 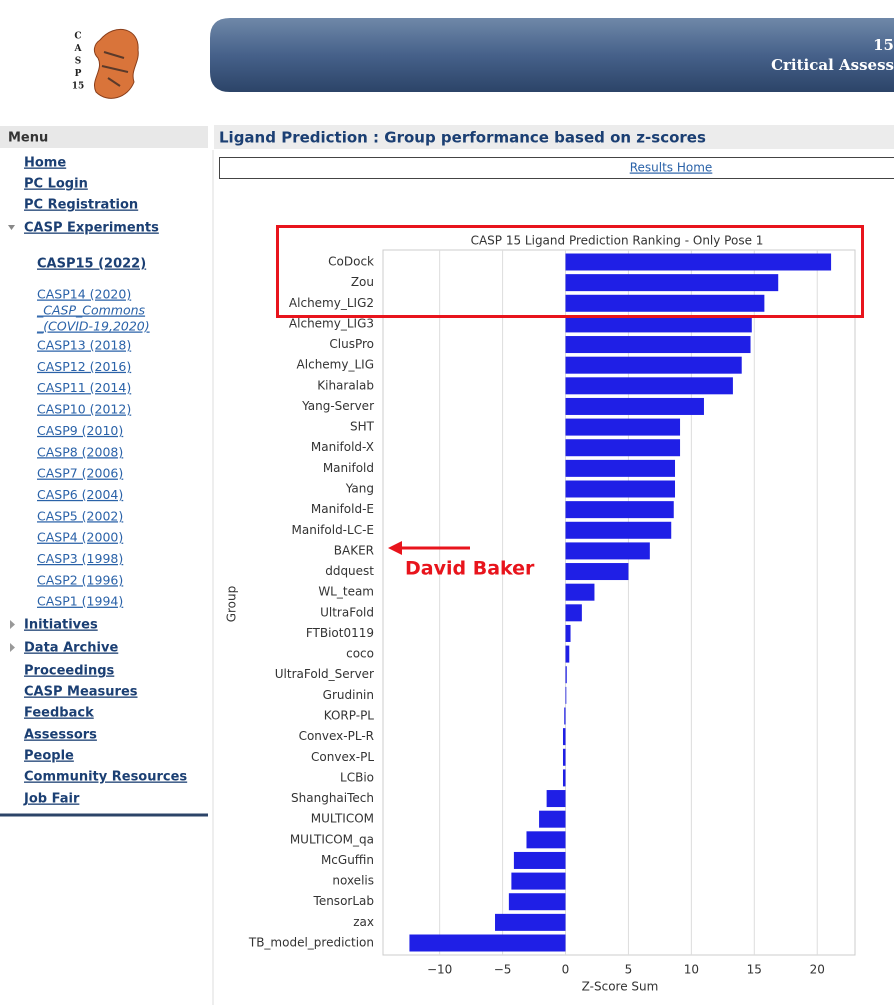 I want to click on menu-item: People, so click(x=49, y=756).